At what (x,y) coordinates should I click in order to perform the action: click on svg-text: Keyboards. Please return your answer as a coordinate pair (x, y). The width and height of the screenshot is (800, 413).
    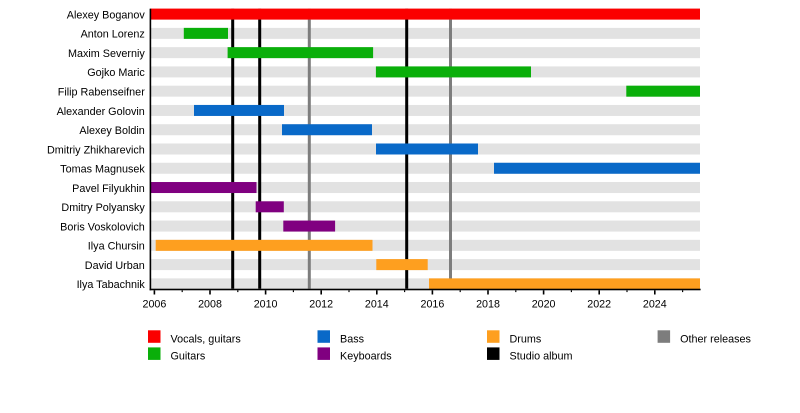
    Looking at the image, I should click on (366, 356).